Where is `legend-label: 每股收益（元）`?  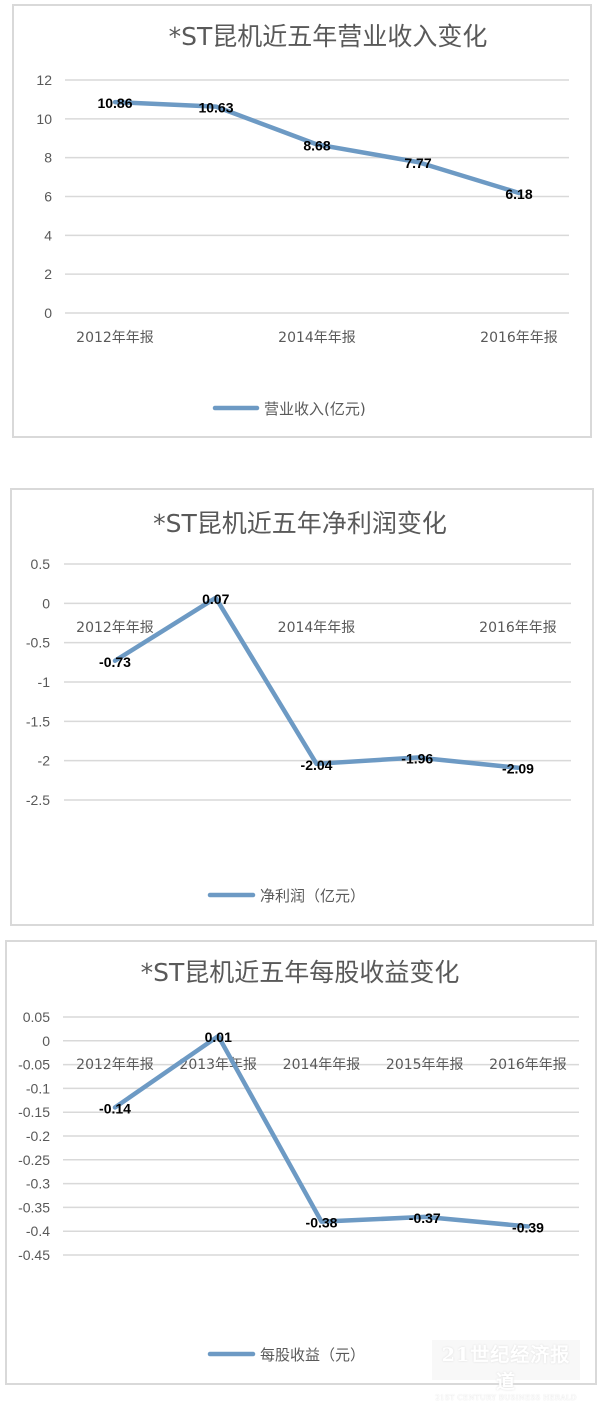 legend-label: 每股收益（元） is located at coordinates (312, 1355).